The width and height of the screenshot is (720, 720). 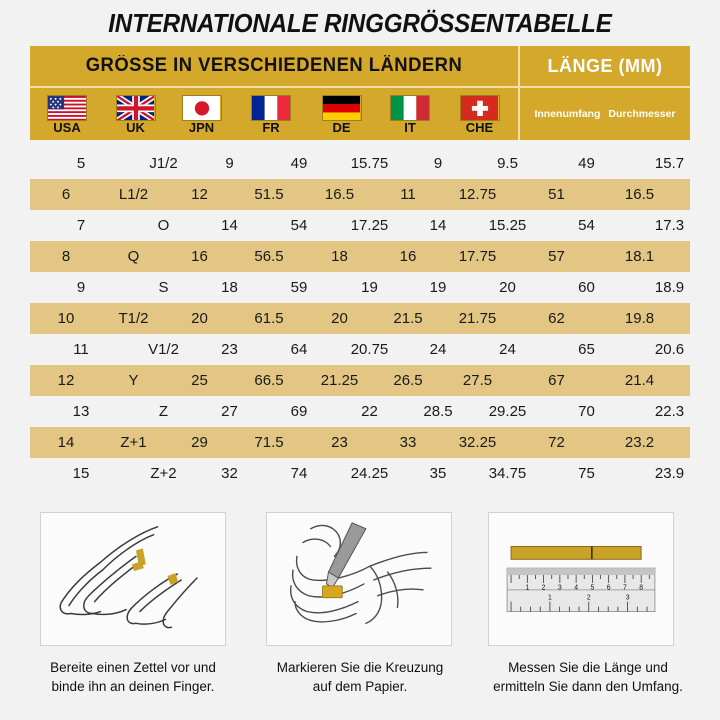 What do you see at coordinates (477, 256) in the screenshot?
I see `table-cell-che: 17.75` at bounding box center [477, 256].